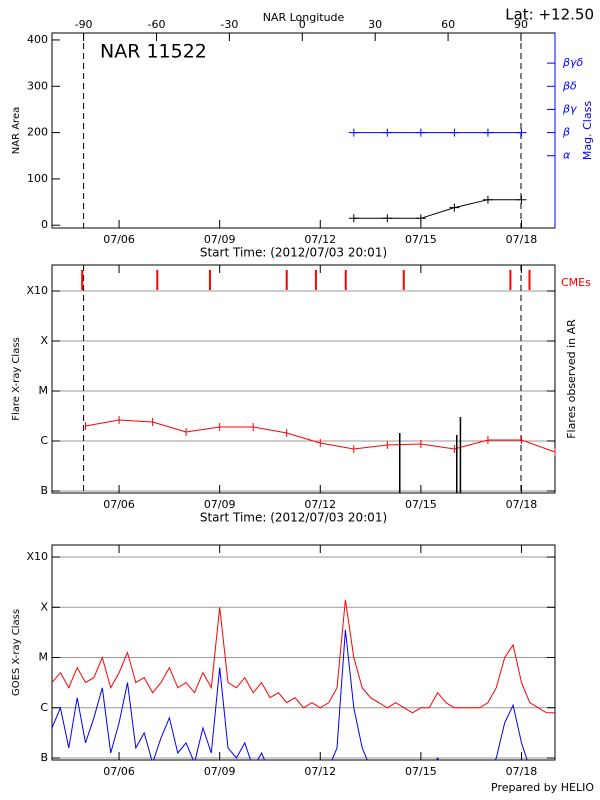 The height and width of the screenshot is (800, 600). Describe the element at coordinates (229, 24) in the screenshot. I see `x2-tick-label: -30` at that location.